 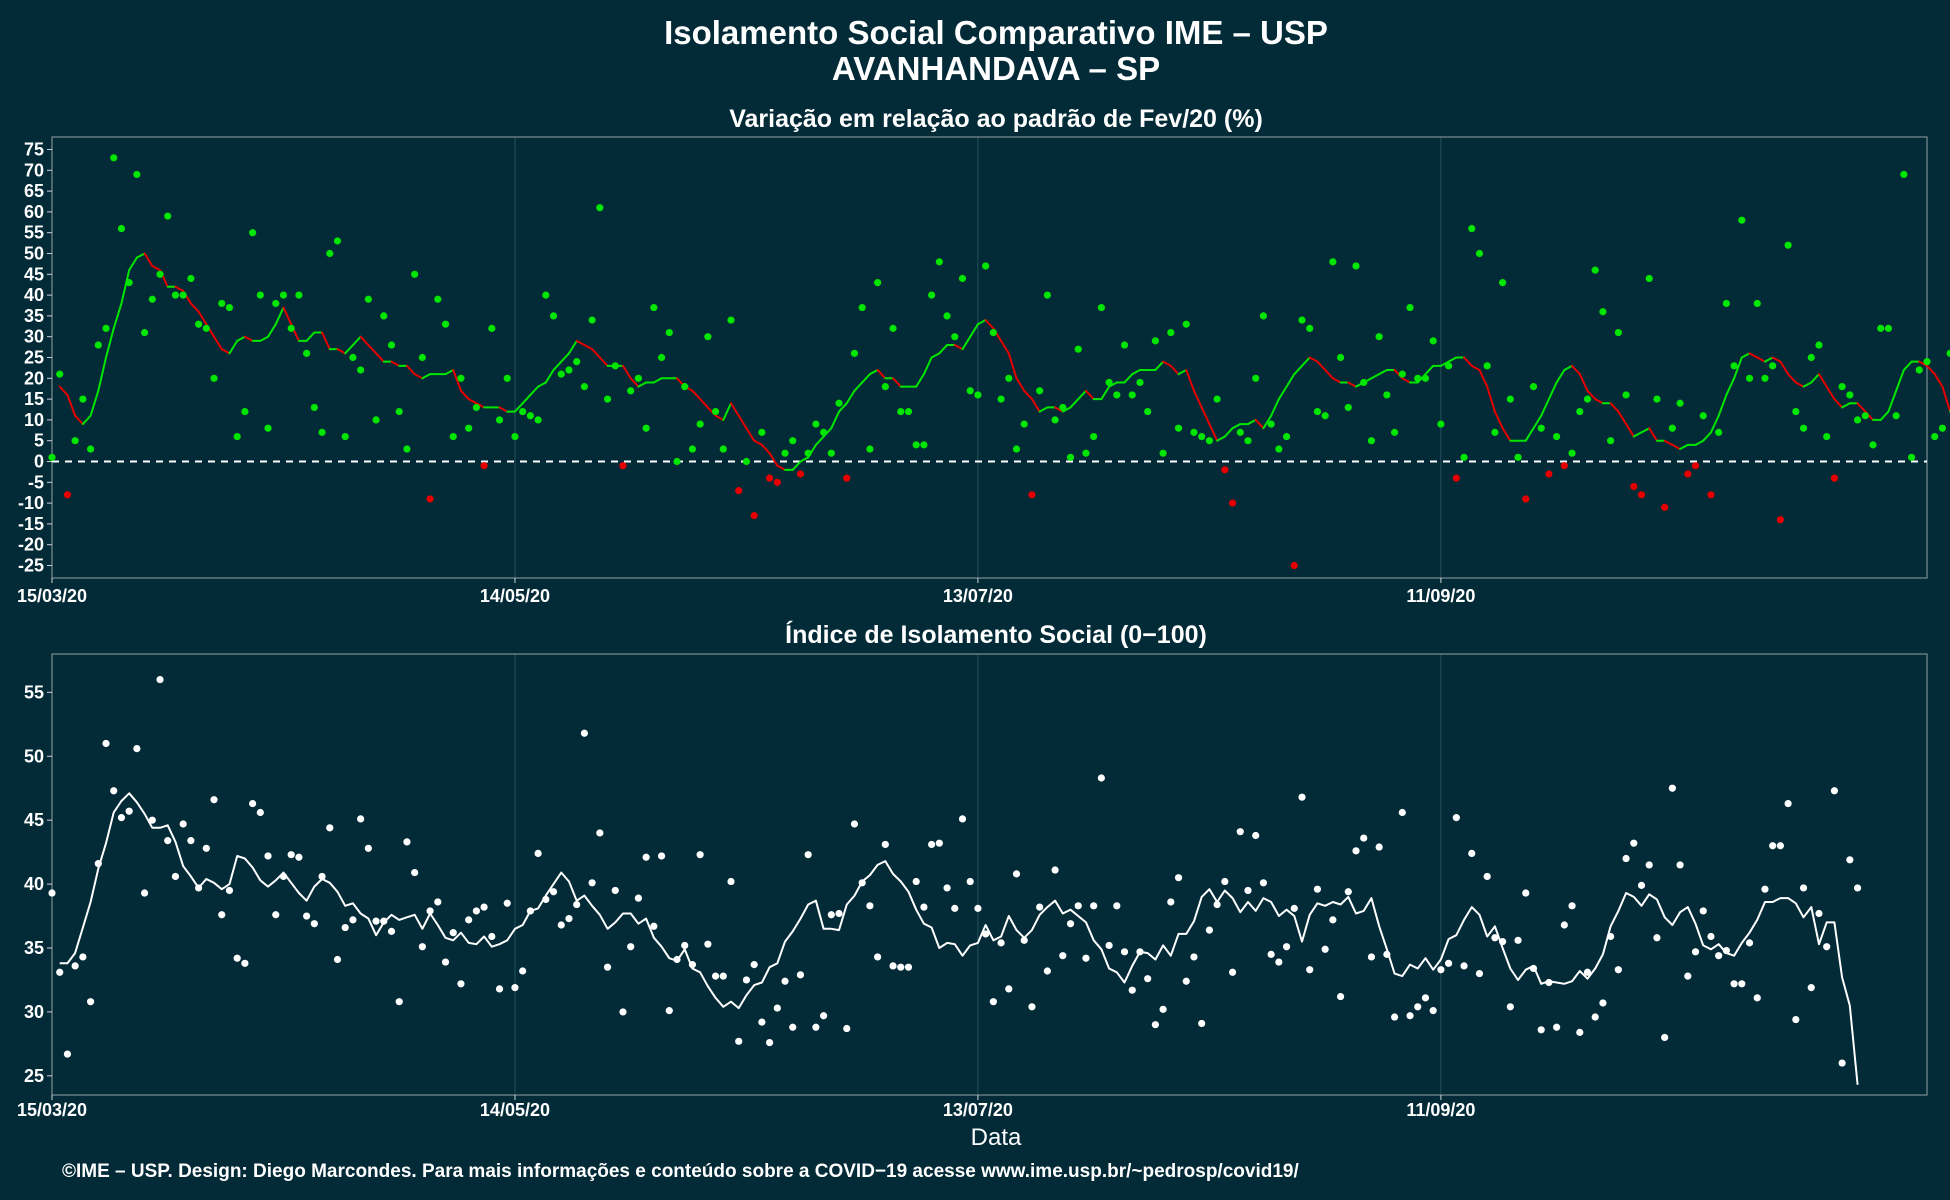 What do you see at coordinates (996, 1137) in the screenshot?
I see `x-axis-label: Data` at bounding box center [996, 1137].